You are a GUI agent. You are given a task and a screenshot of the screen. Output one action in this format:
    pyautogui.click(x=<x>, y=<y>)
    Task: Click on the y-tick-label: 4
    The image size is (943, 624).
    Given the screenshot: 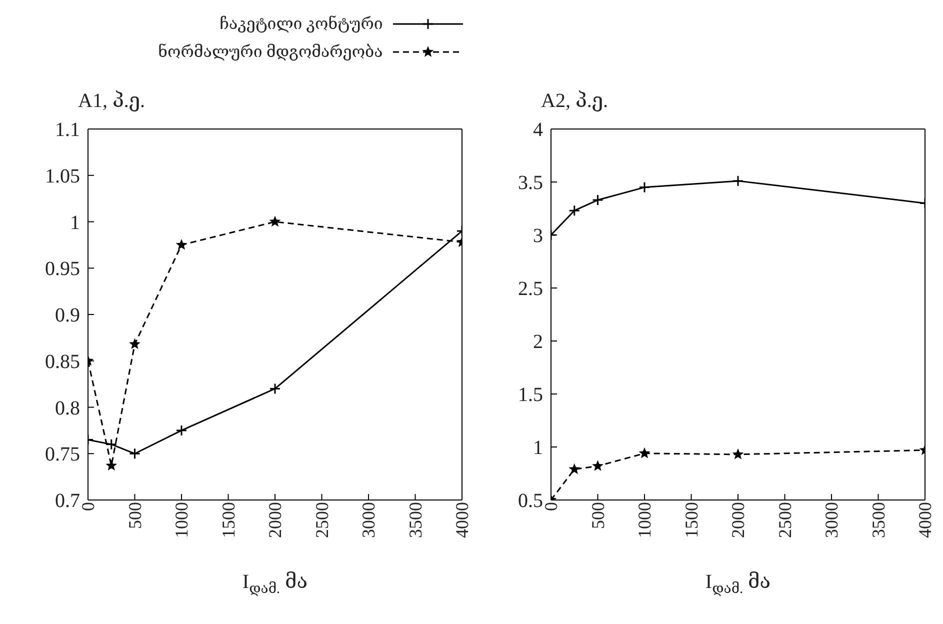 What is the action you would take?
    pyautogui.click(x=538, y=130)
    